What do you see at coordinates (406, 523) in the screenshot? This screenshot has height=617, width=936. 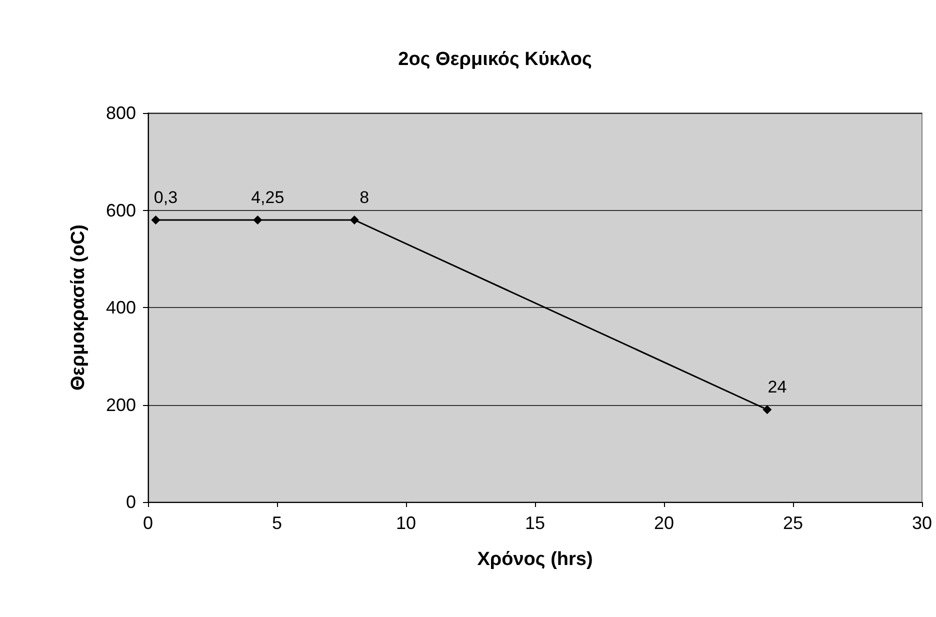 I see `x-tick-label: 10` at bounding box center [406, 523].